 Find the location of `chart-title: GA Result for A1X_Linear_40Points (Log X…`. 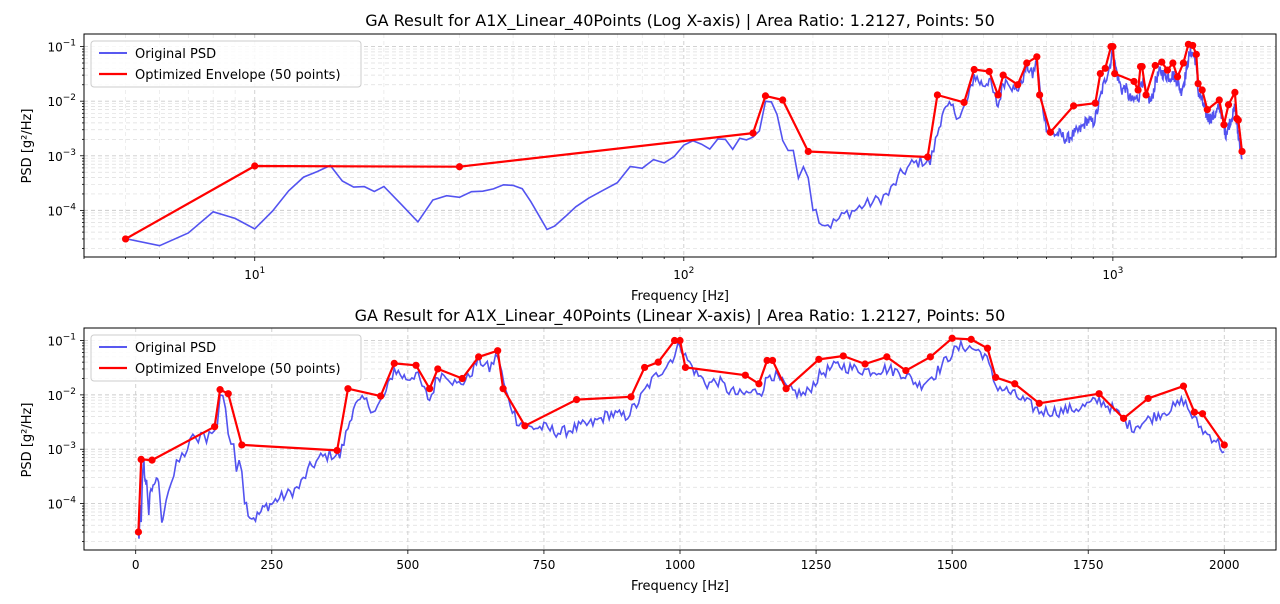

chart-title: GA Result for A1X_Linear_40Points (Log X… is located at coordinates (680, 21).